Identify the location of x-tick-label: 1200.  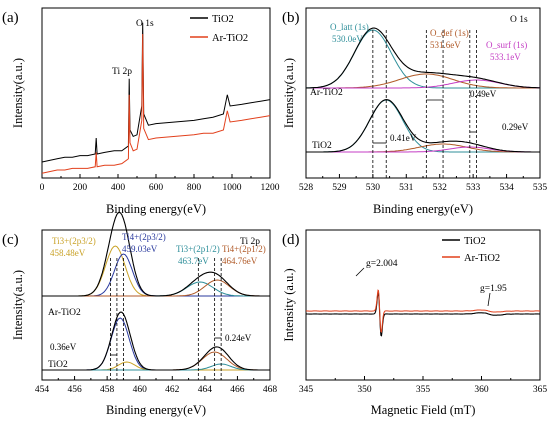
(270, 188).